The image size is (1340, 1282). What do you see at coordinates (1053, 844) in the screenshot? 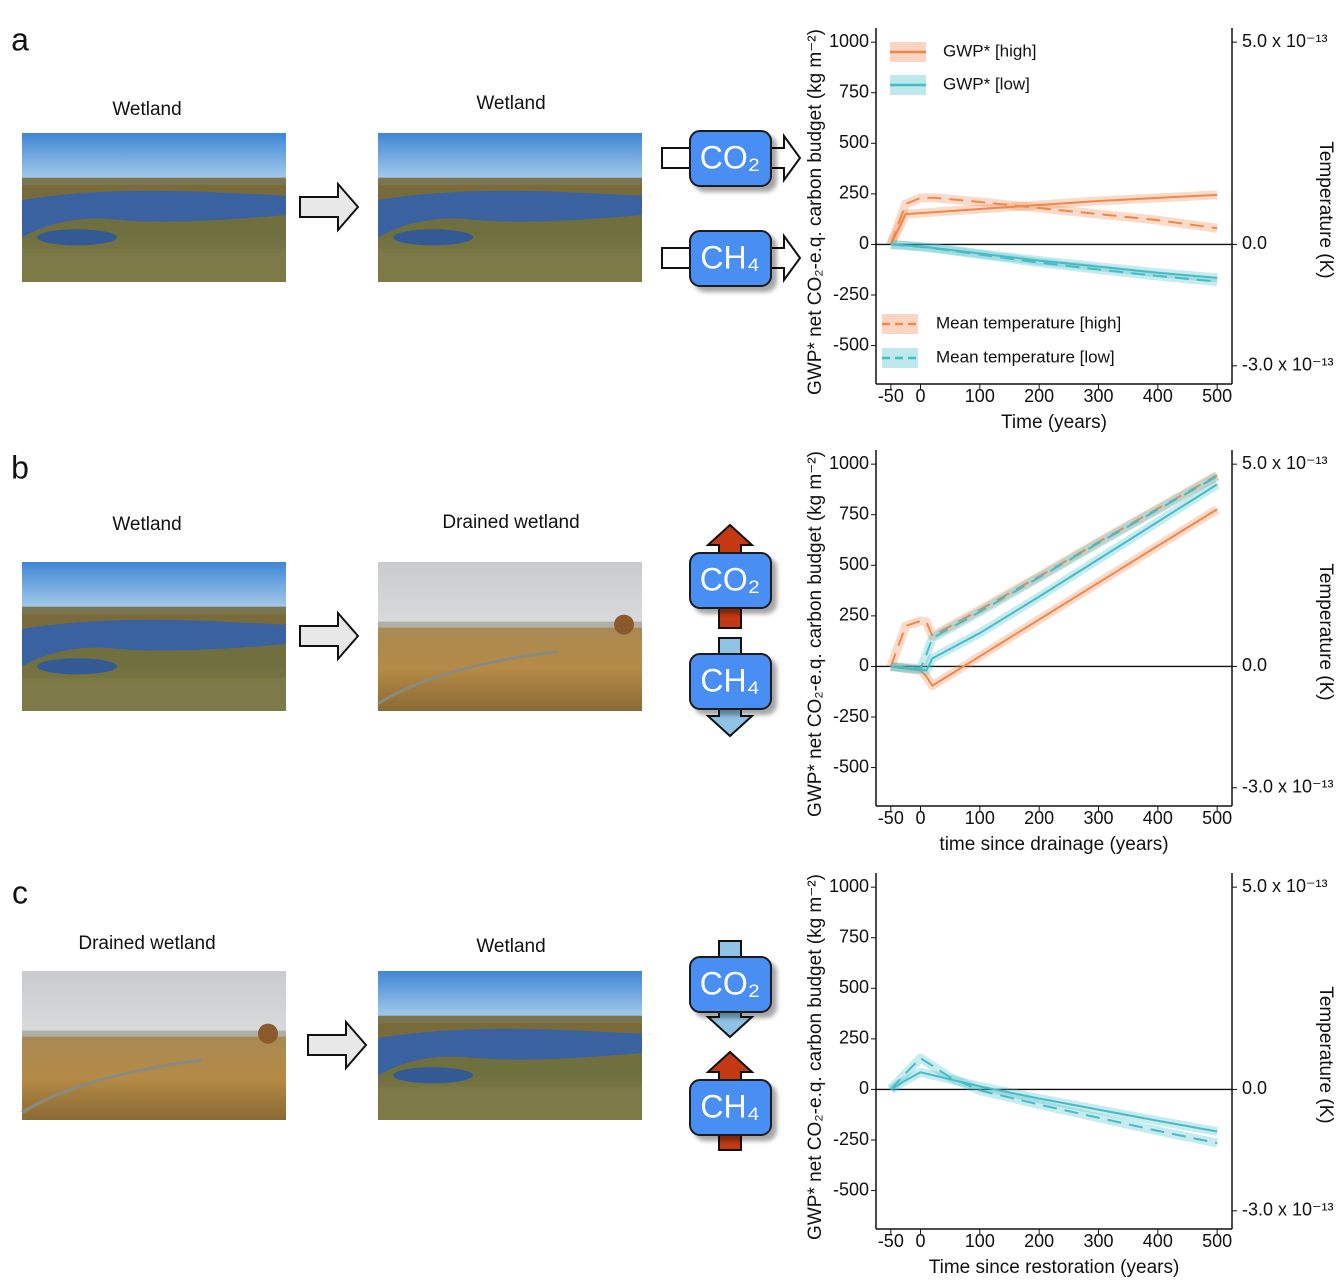
I see `x-axis-title: time since drainage (years)` at bounding box center [1053, 844].